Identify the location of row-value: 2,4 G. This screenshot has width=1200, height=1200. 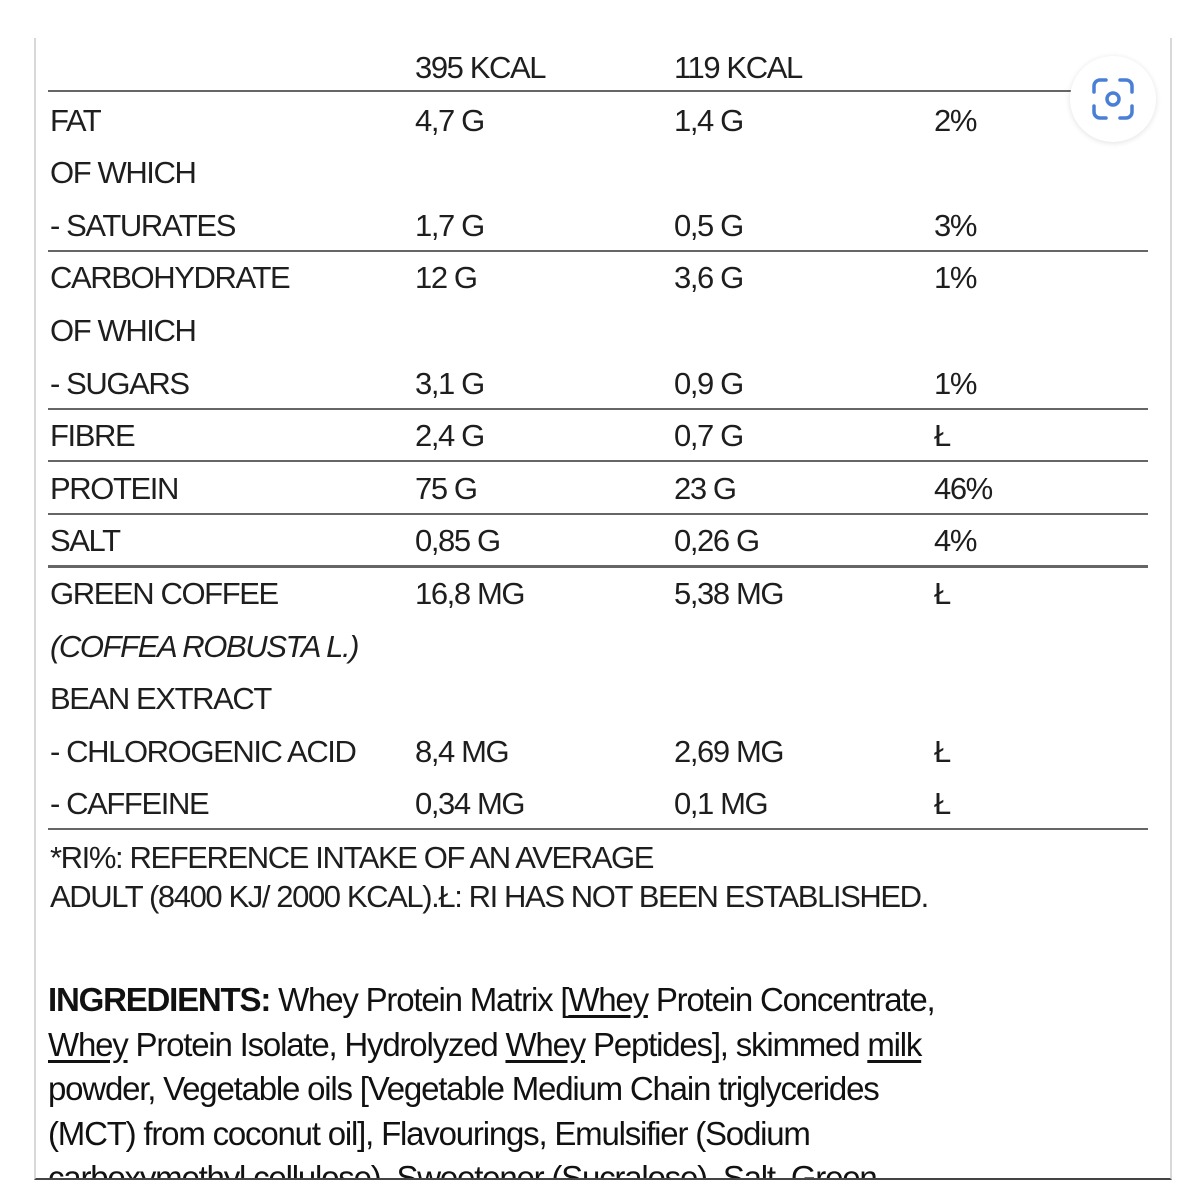
(450, 436).